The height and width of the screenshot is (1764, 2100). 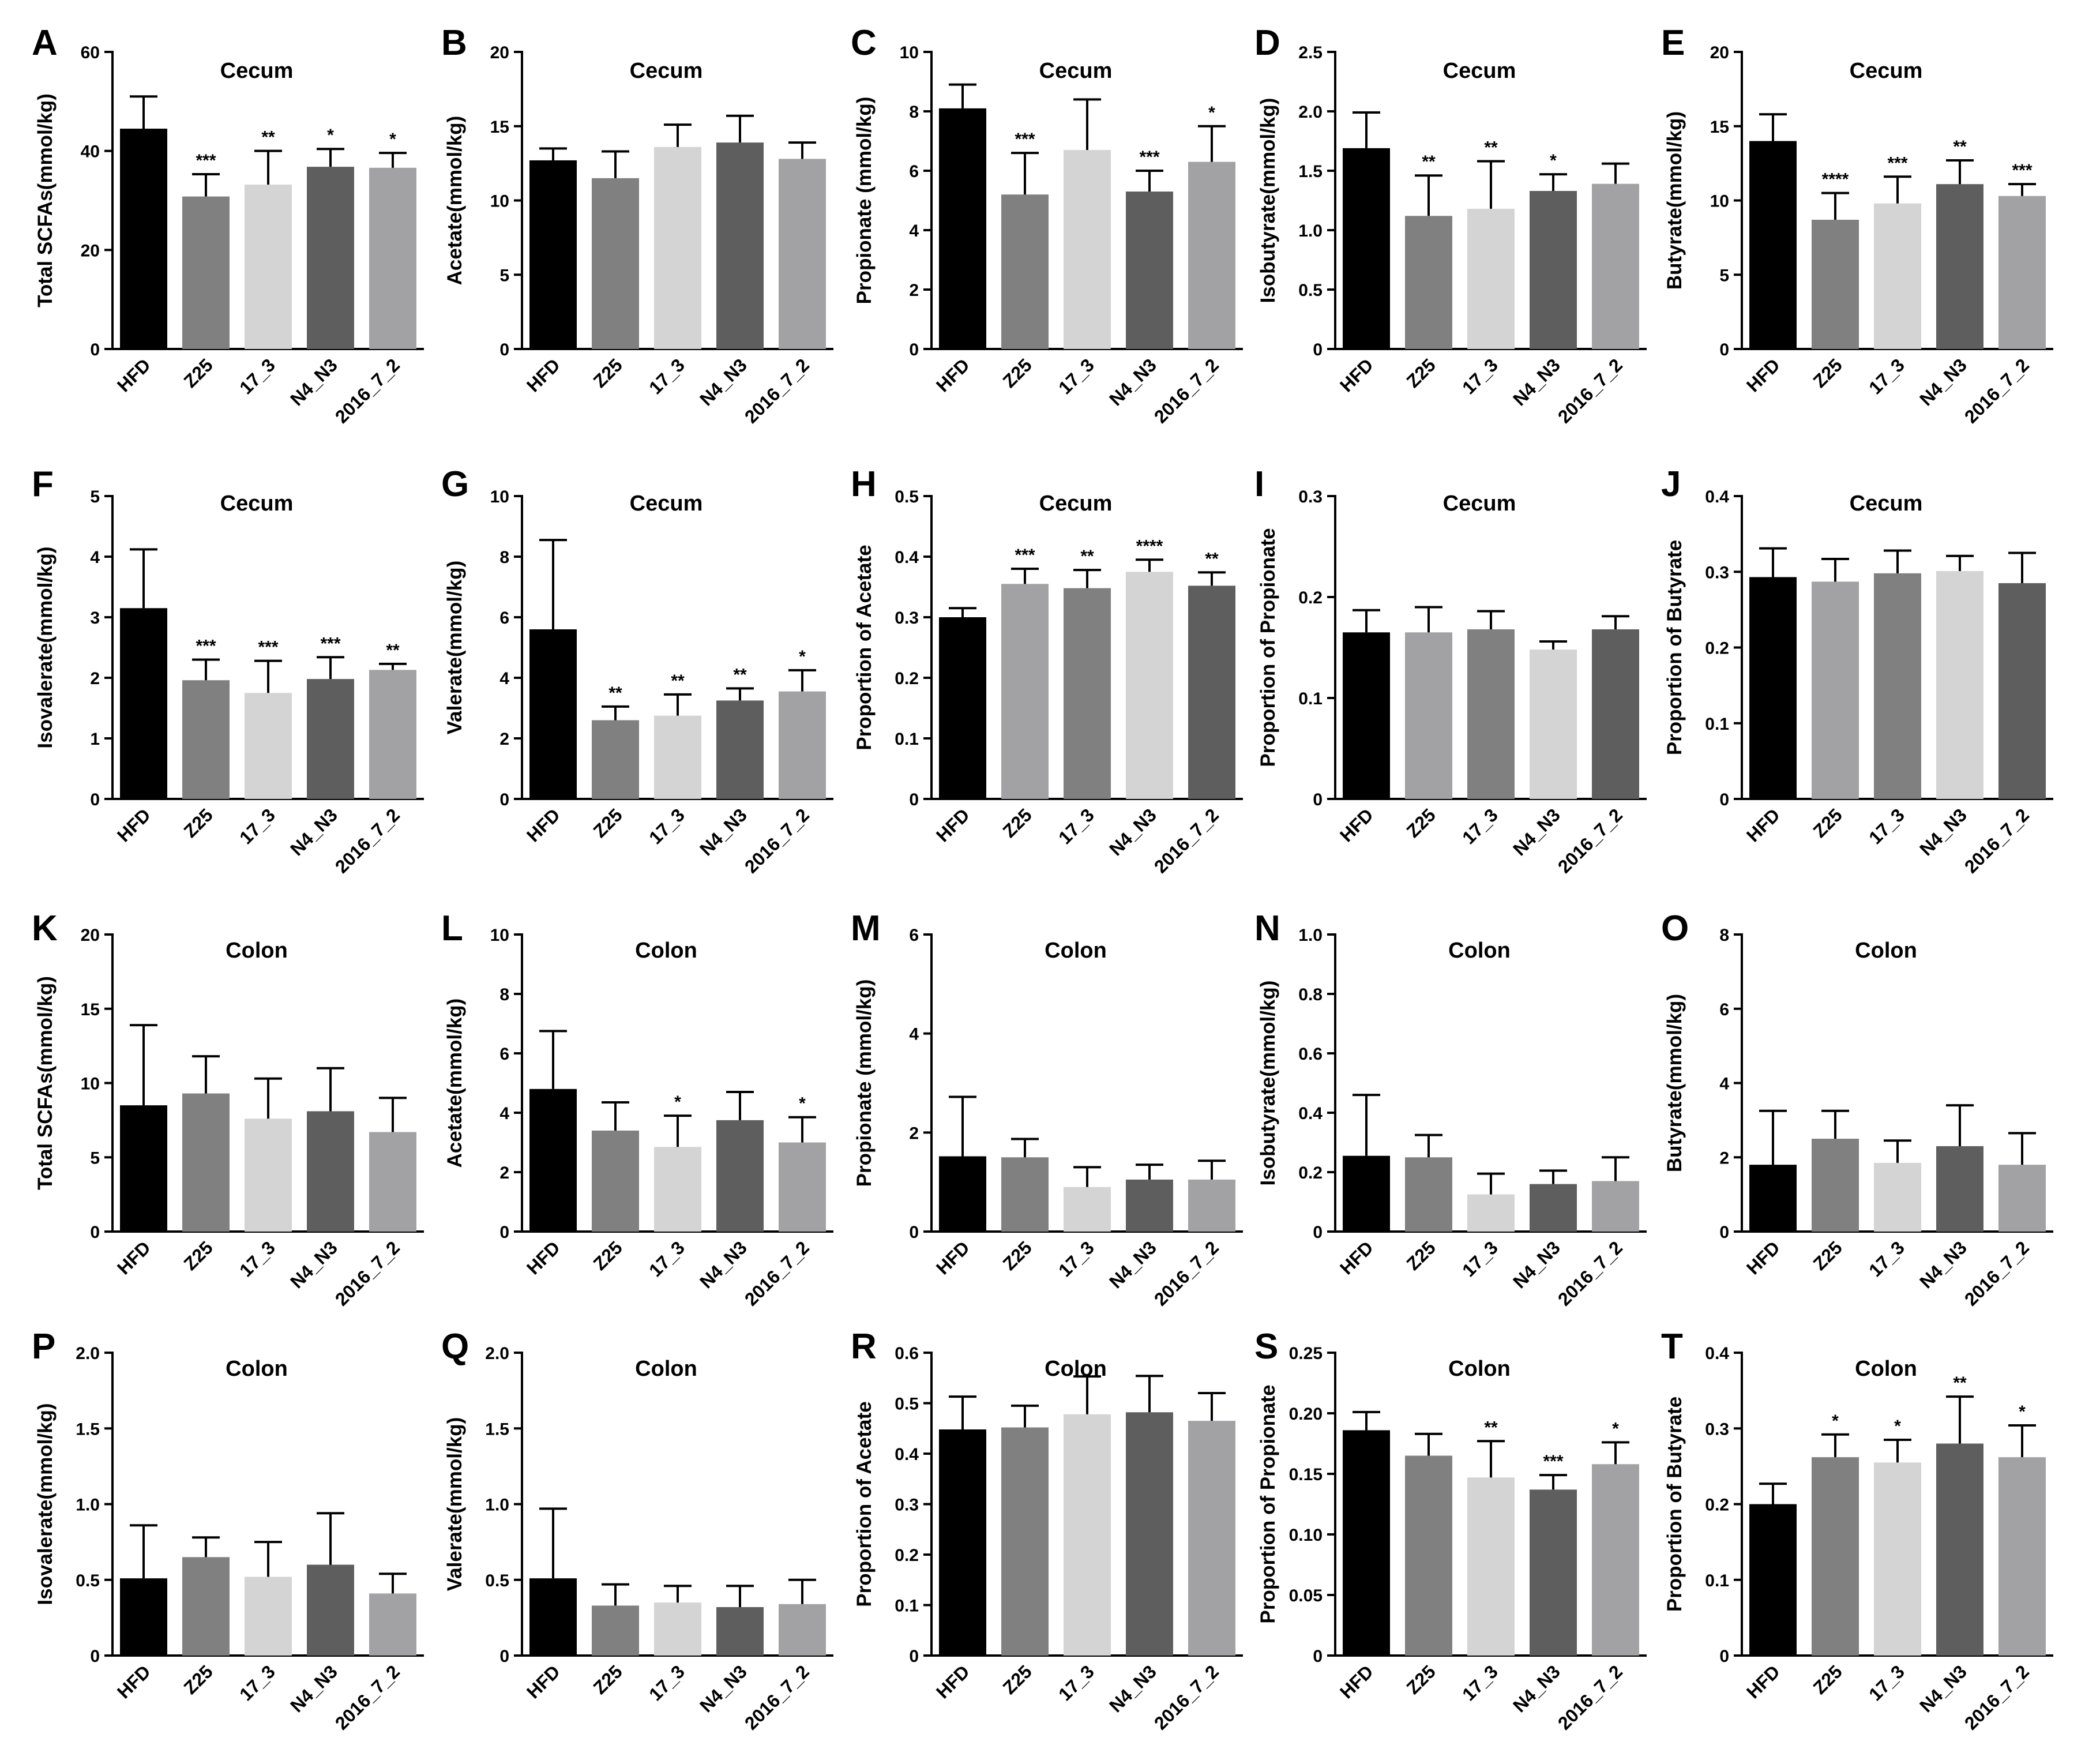 I want to click on y-tick-label-b-1: 5, so click(x=504, y=275).